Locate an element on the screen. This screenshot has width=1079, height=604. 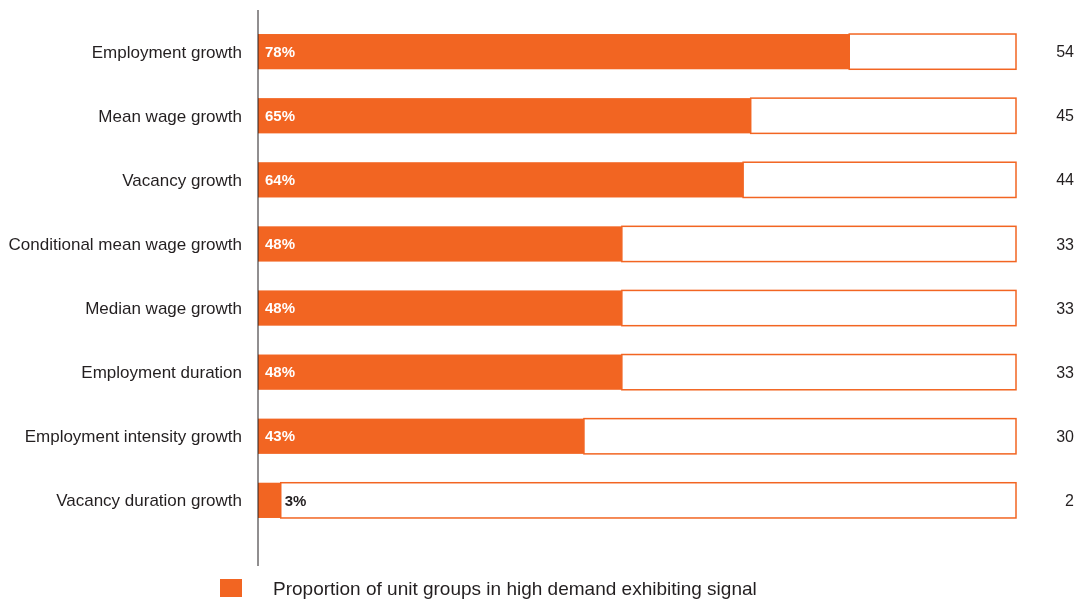
y-tick-label: Vacancy growth is located at coordinates (182, 180).